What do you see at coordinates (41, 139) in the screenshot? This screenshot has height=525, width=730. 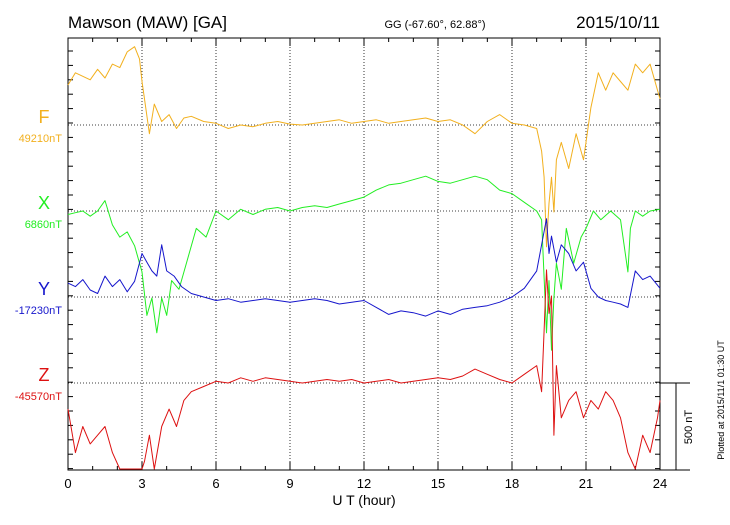 I see `baseline-value-f: 49210nT` at bounding box center [41, 139].